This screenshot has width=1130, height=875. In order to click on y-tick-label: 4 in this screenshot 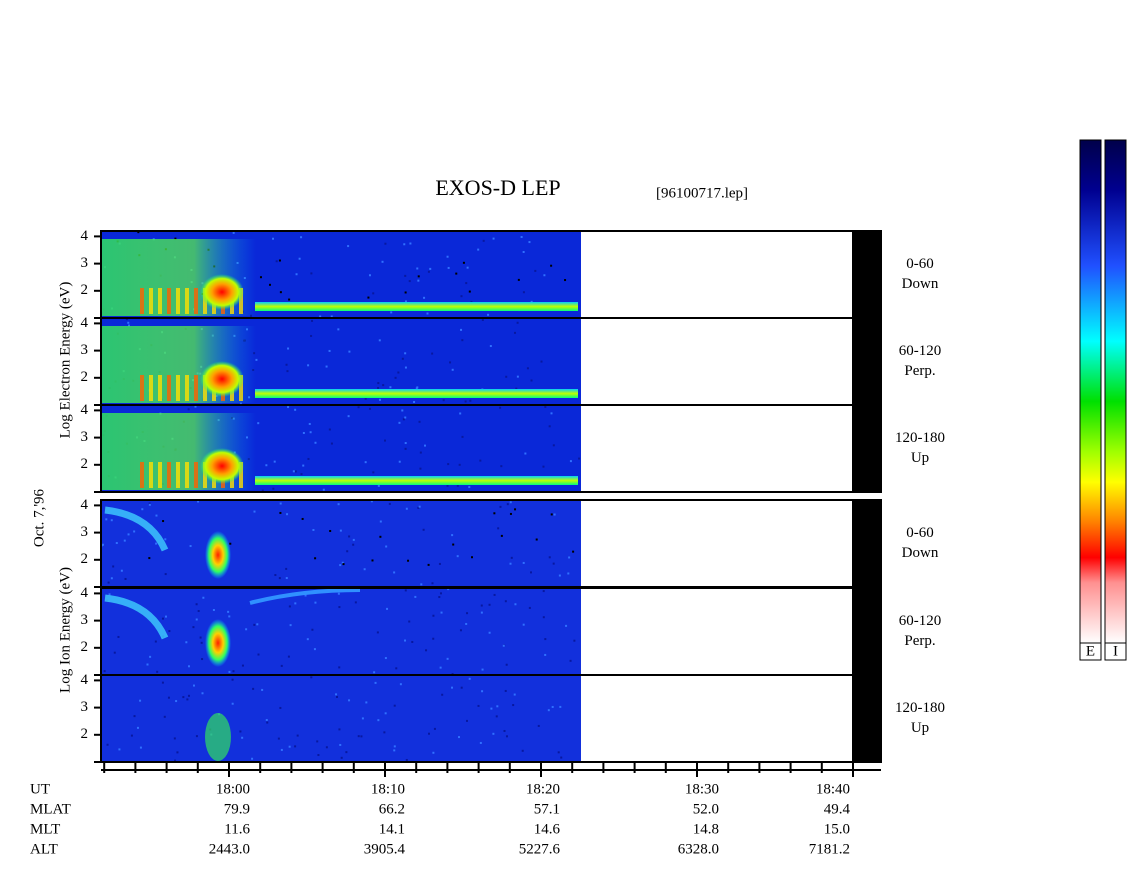, I will do `click(85, 593)`.